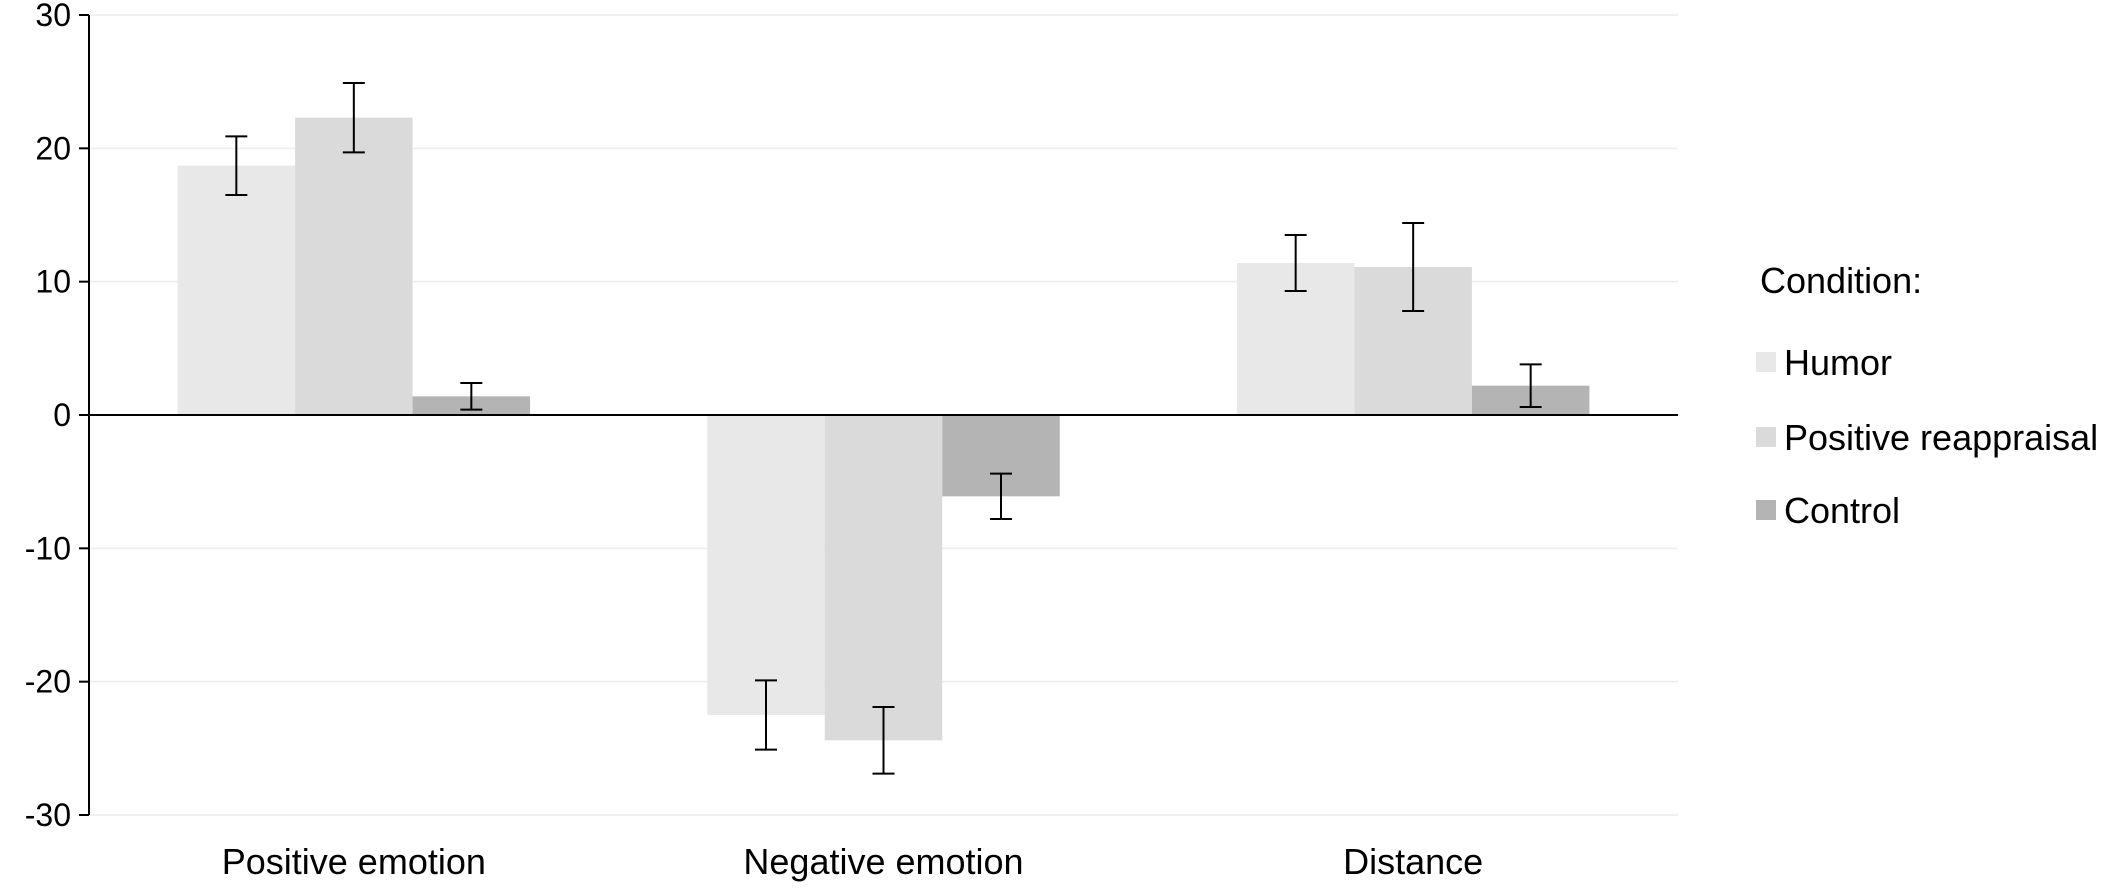 The width and height of the screenshot is (2128, 889). What do you see at coordinates (883, 861) in the screenshot?
I see `category-label: Negative emotion` at bounding box center [883, 861].